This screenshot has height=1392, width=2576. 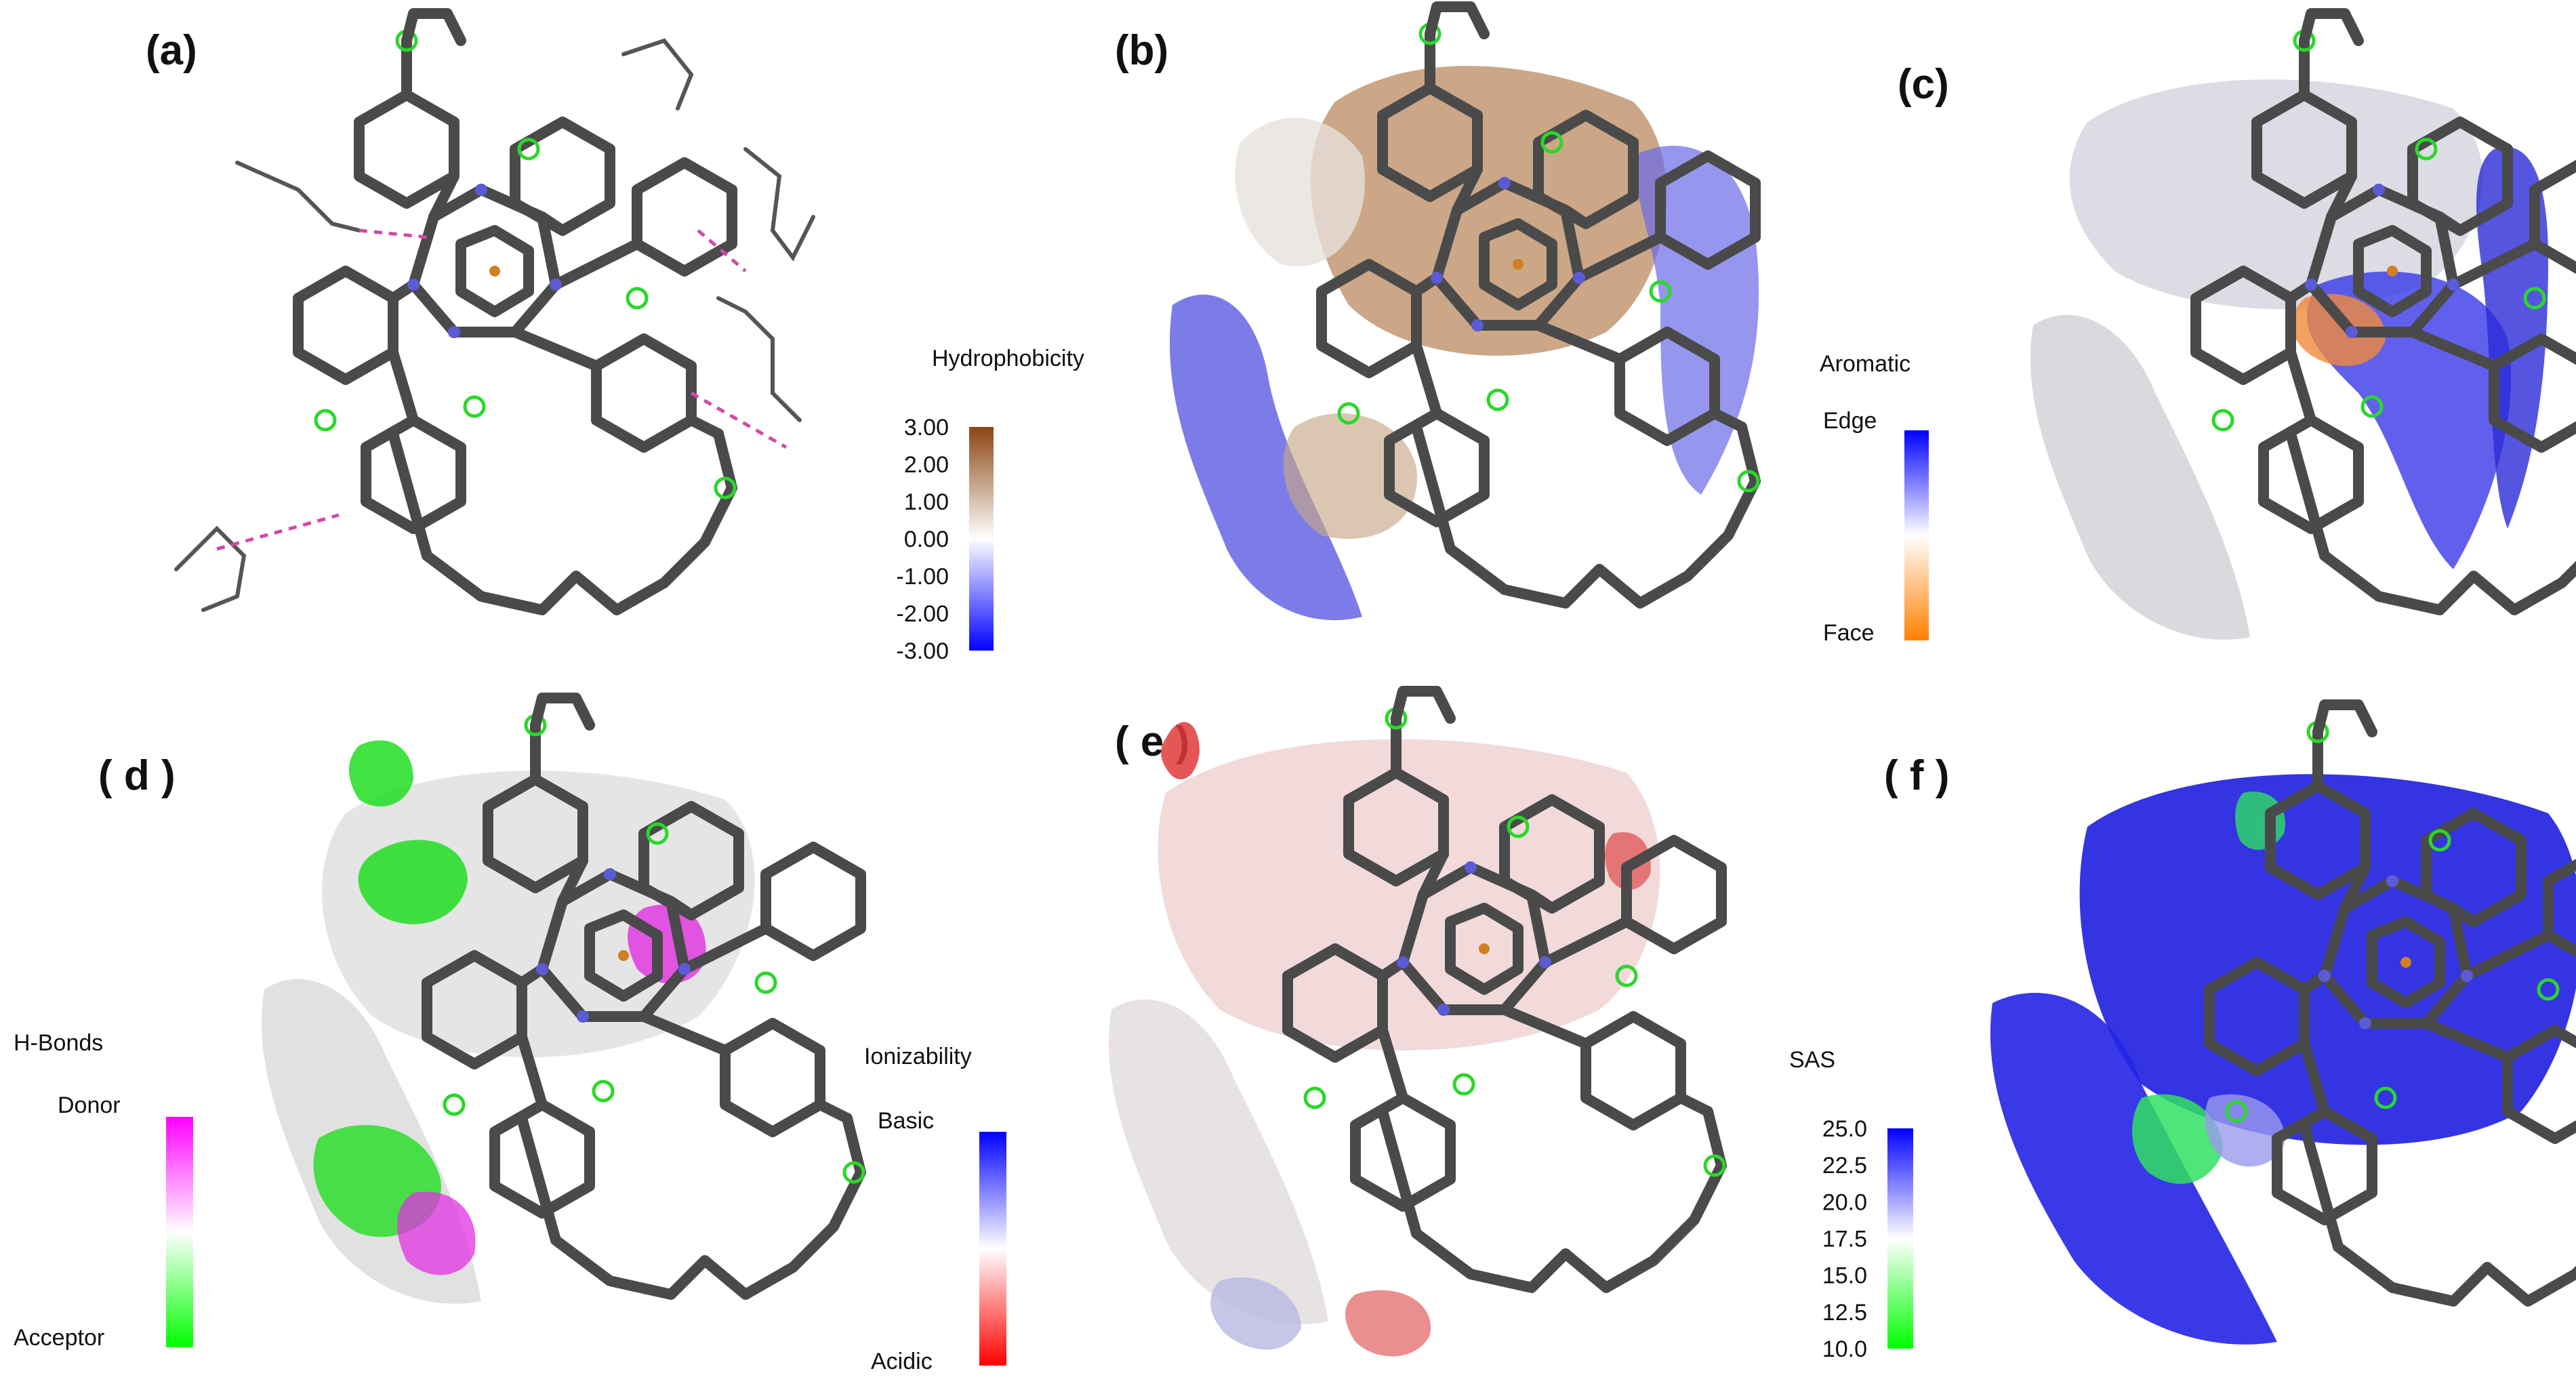 I want to click on surface-blue-lower, so click(x=2134, y=1169).